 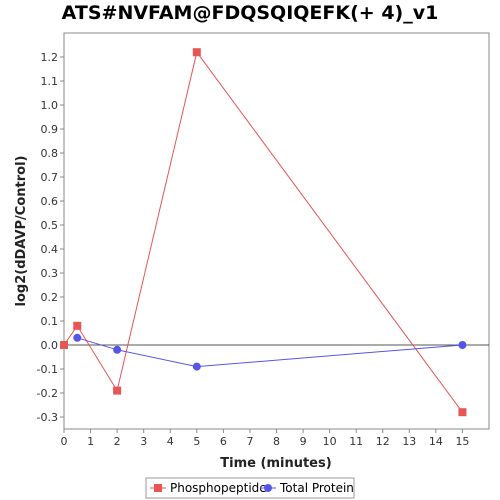 What do you see at coordinates (50, 297) in the screenshot?
I see `y-tick-label: 0.2` at bounding box center [50, 297].